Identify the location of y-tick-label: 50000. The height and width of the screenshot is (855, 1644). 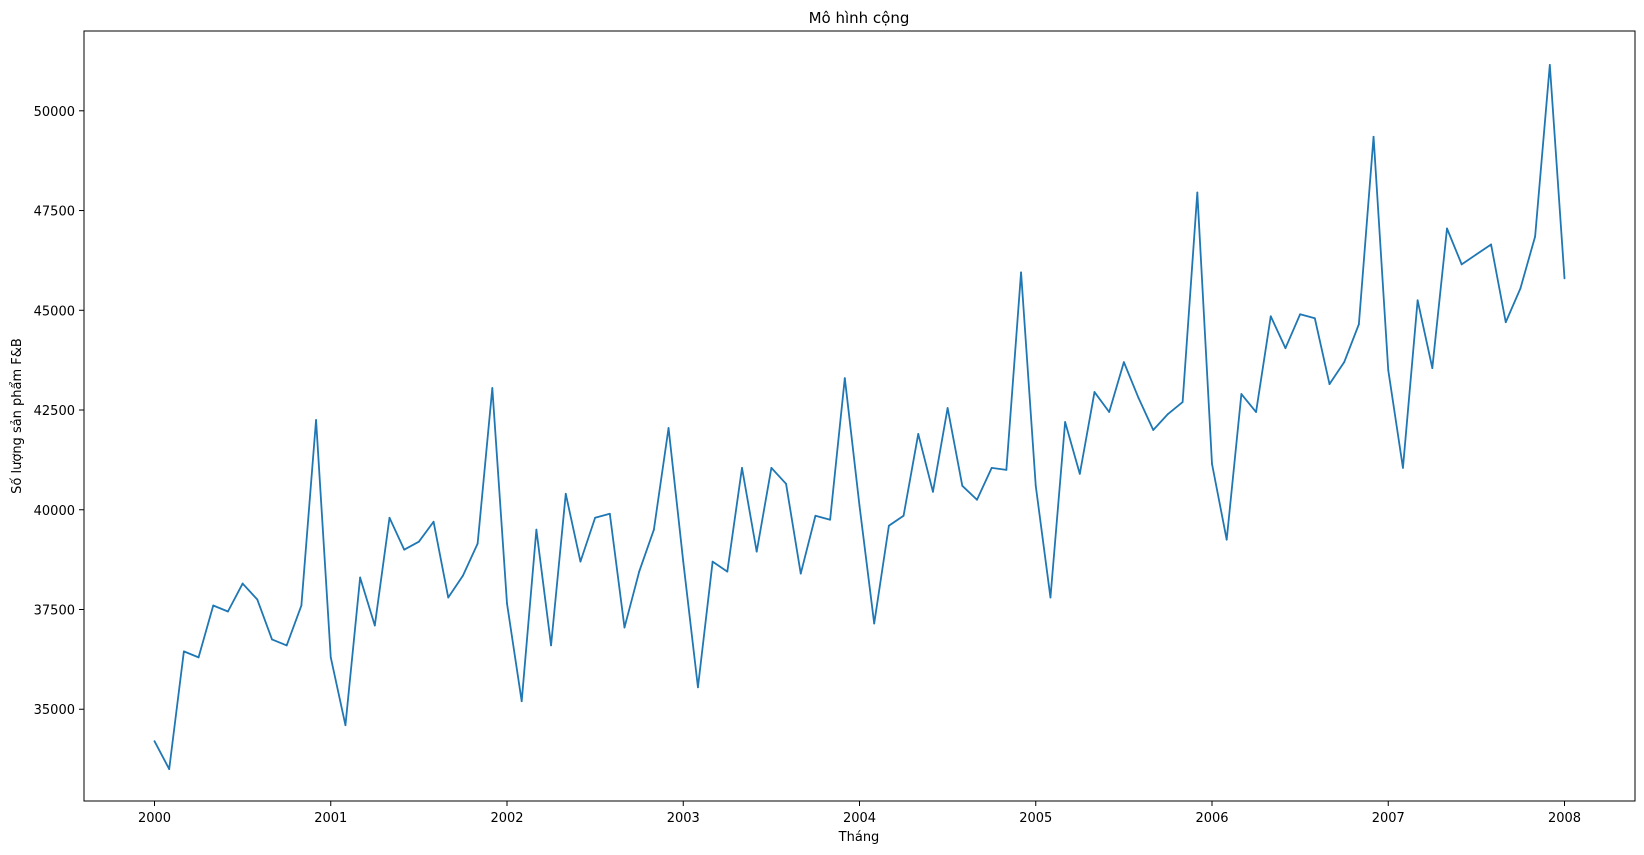
(54, 112).